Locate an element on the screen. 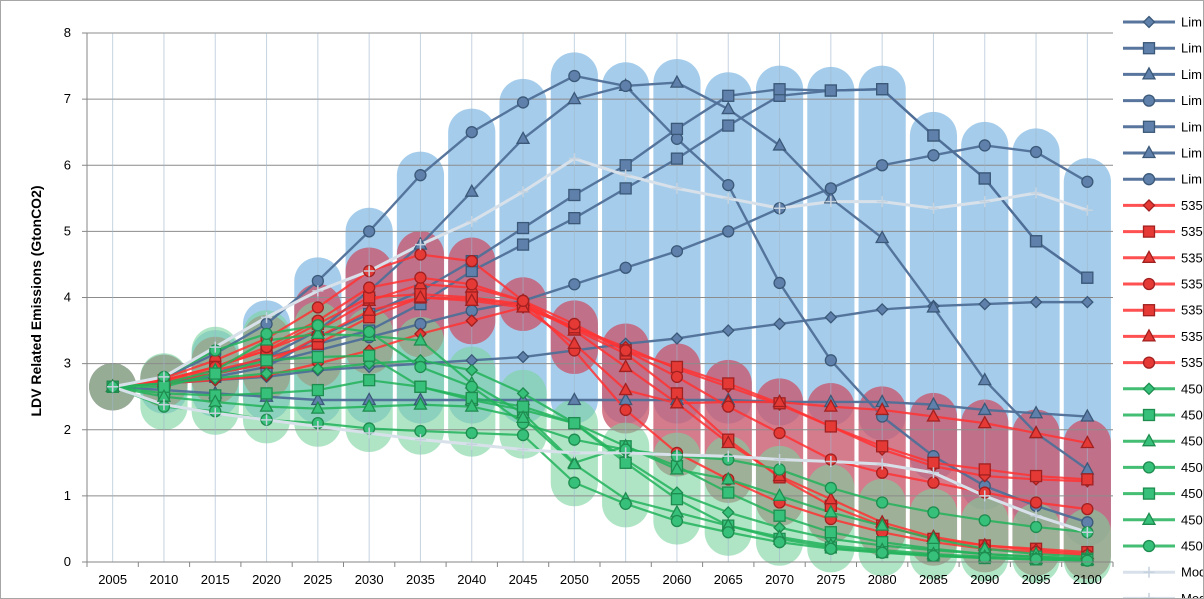 The image size is (1204, 599). point-mod-pol-max-2060 is located at coordinates (677, 188).